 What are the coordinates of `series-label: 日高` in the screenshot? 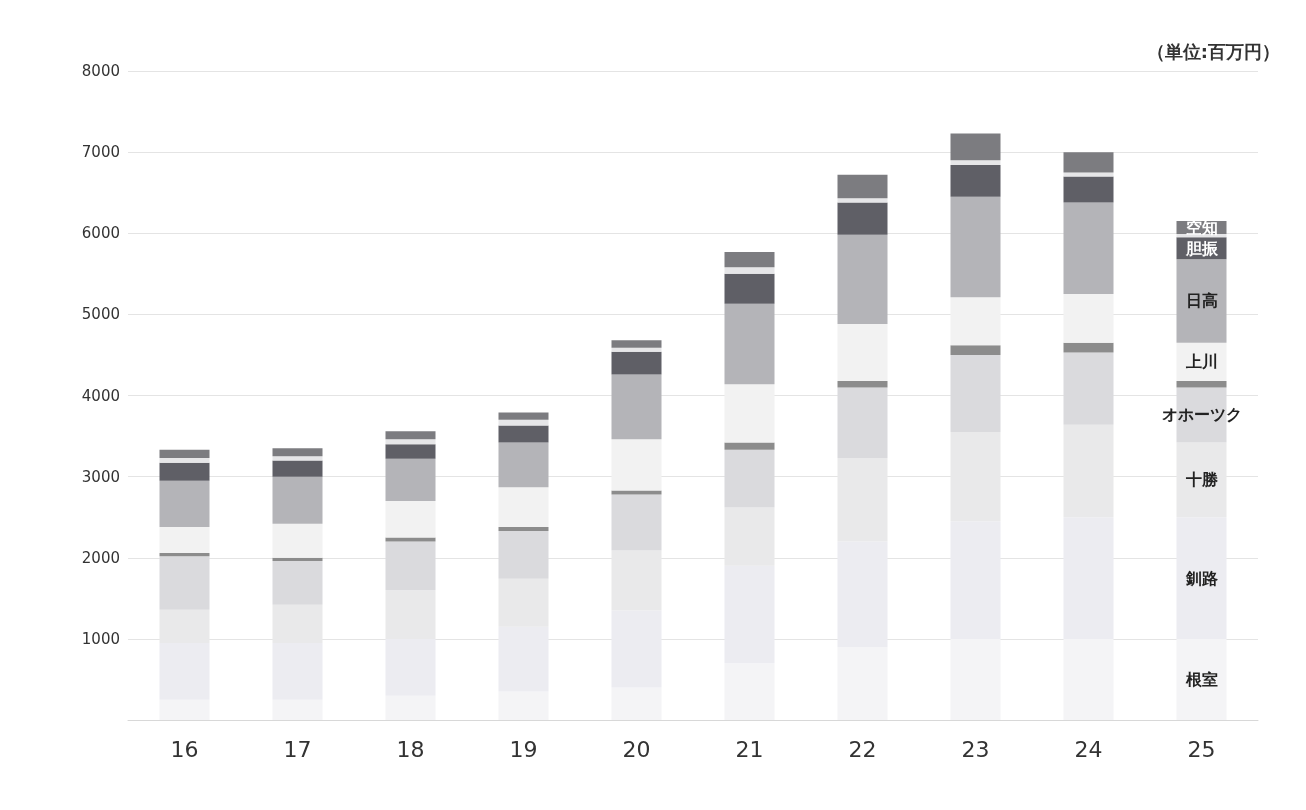 It's located at (1201, 301).